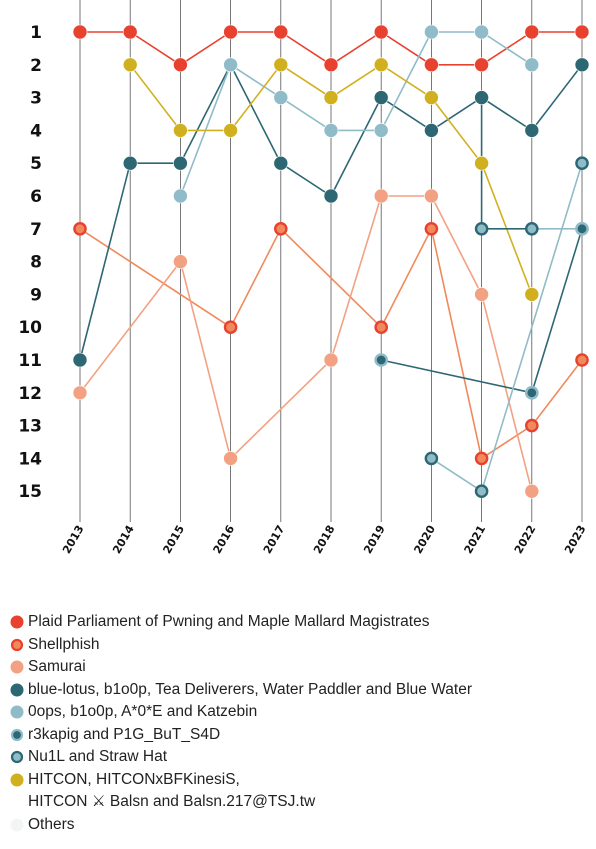 This screenshot has height=849, width=596. I want to click on rank-tick-label: 15, so click(30, 492).